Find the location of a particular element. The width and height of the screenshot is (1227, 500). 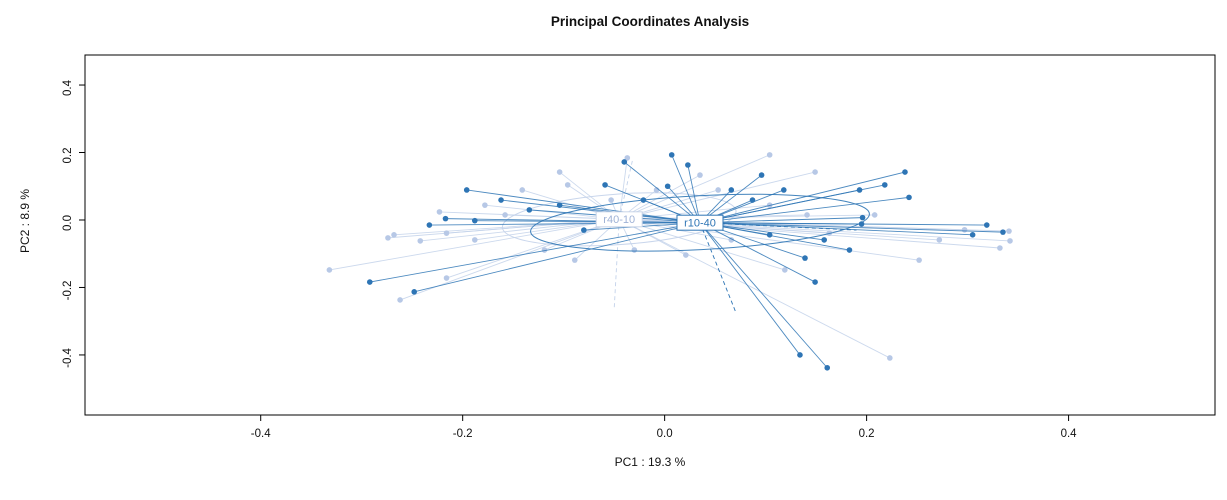

group-label-r40-10: r40-10 is located at coordinates (619, 220).